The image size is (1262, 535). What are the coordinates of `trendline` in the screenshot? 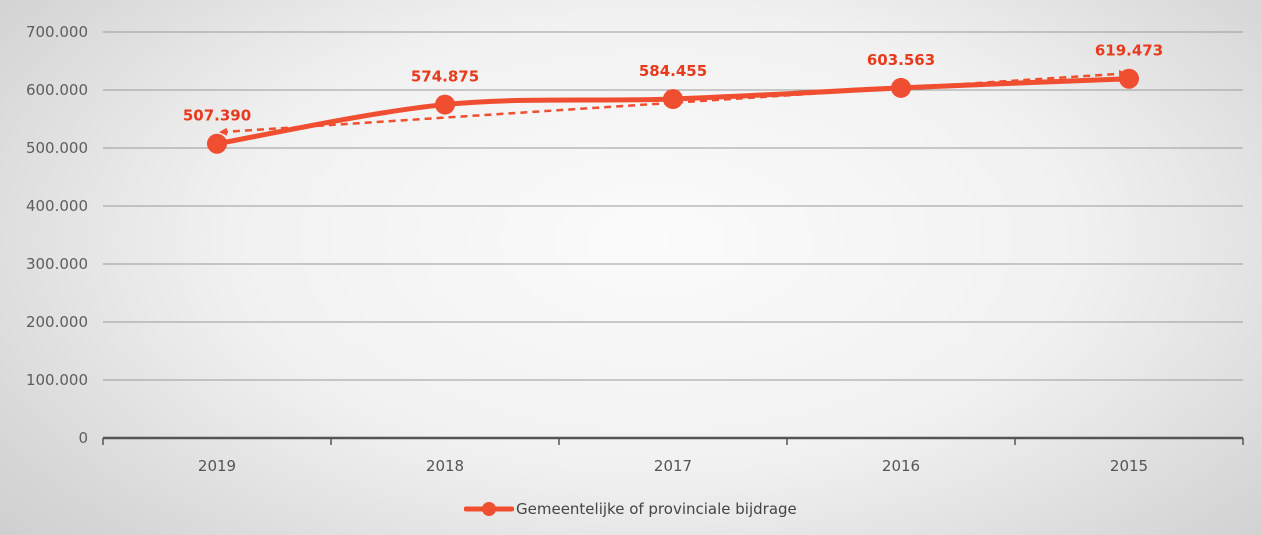 It's located at (673, 102).